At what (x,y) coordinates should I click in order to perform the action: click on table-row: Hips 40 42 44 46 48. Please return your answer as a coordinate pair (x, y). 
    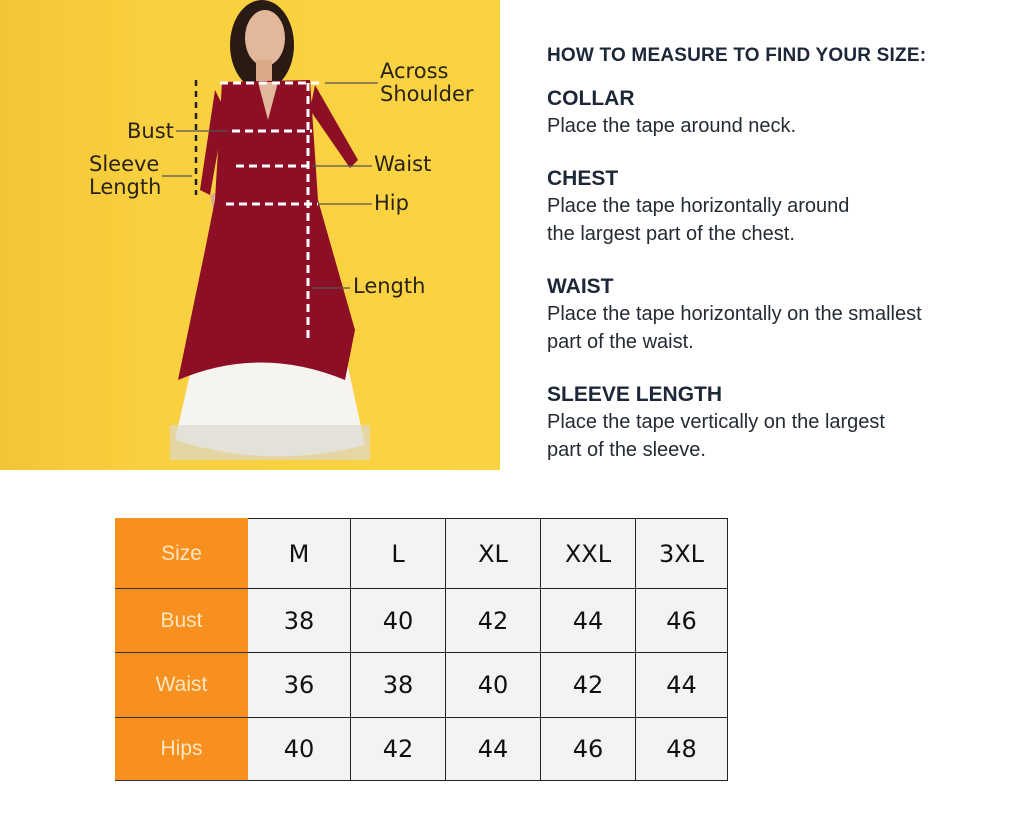
    Looking at the image, I should click on (421, 749).